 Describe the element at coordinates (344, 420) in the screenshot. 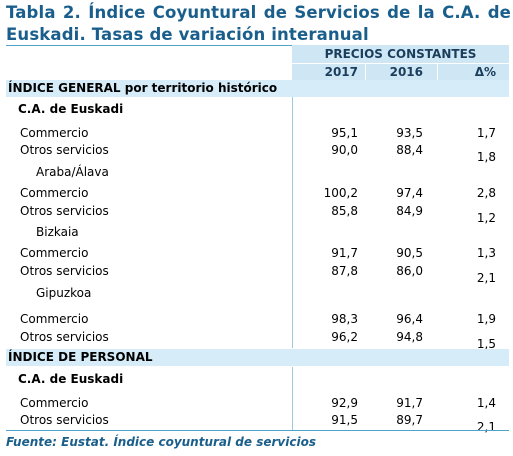

I see `cell-2017: 91,5` at that location.